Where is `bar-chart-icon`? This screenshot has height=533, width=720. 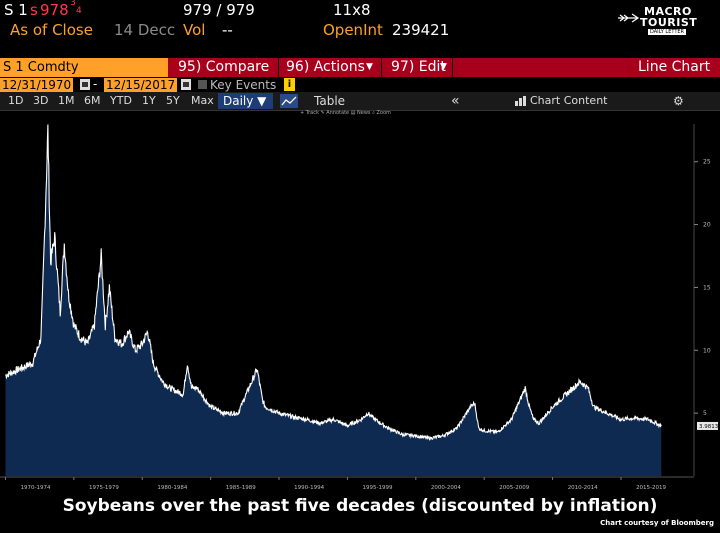
bar-chart-icon is located at coordinates (520, 101).